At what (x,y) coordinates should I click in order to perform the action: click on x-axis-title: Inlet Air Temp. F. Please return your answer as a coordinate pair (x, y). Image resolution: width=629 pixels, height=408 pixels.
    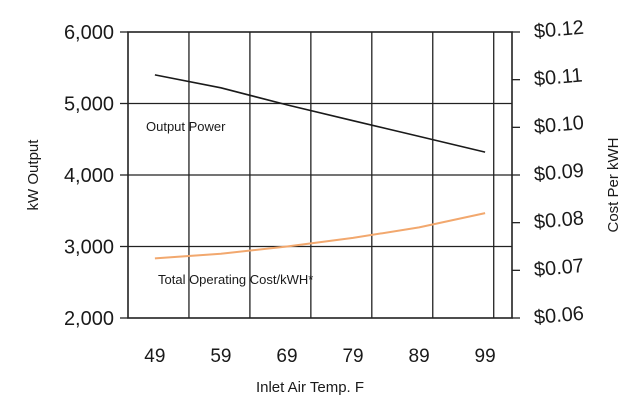
    Looking at the image, I should click on (310, 387).